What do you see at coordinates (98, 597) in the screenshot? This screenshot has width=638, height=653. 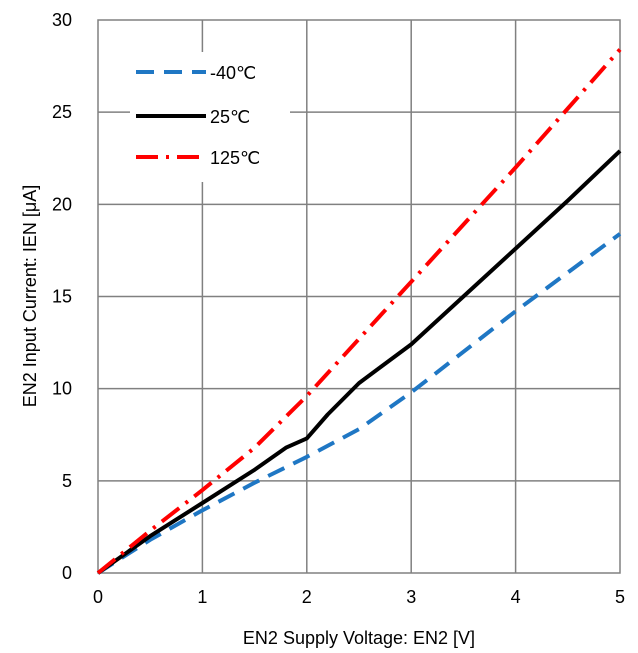 I see `x-tick-label: 0` at bounding box center [98, 597].